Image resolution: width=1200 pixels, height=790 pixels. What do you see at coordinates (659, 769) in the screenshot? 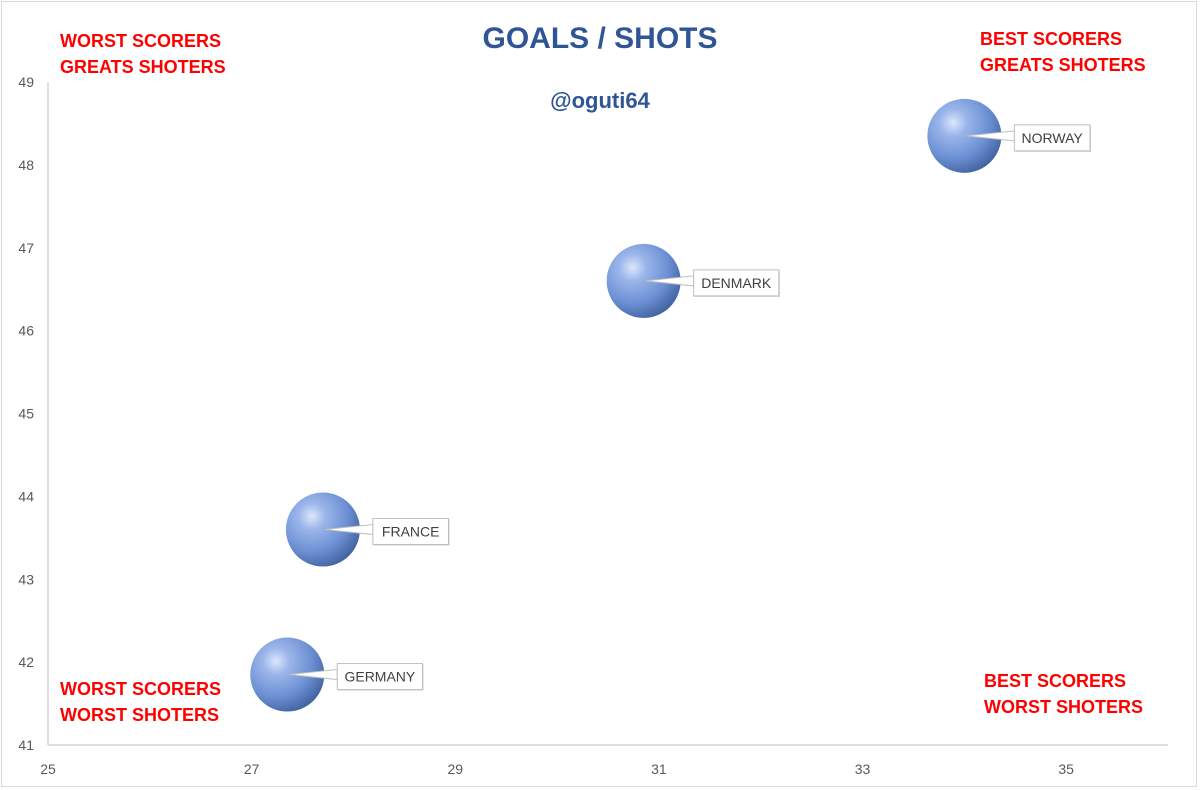
I see `x-tick-label: 31` at bounding box center [659, 769].